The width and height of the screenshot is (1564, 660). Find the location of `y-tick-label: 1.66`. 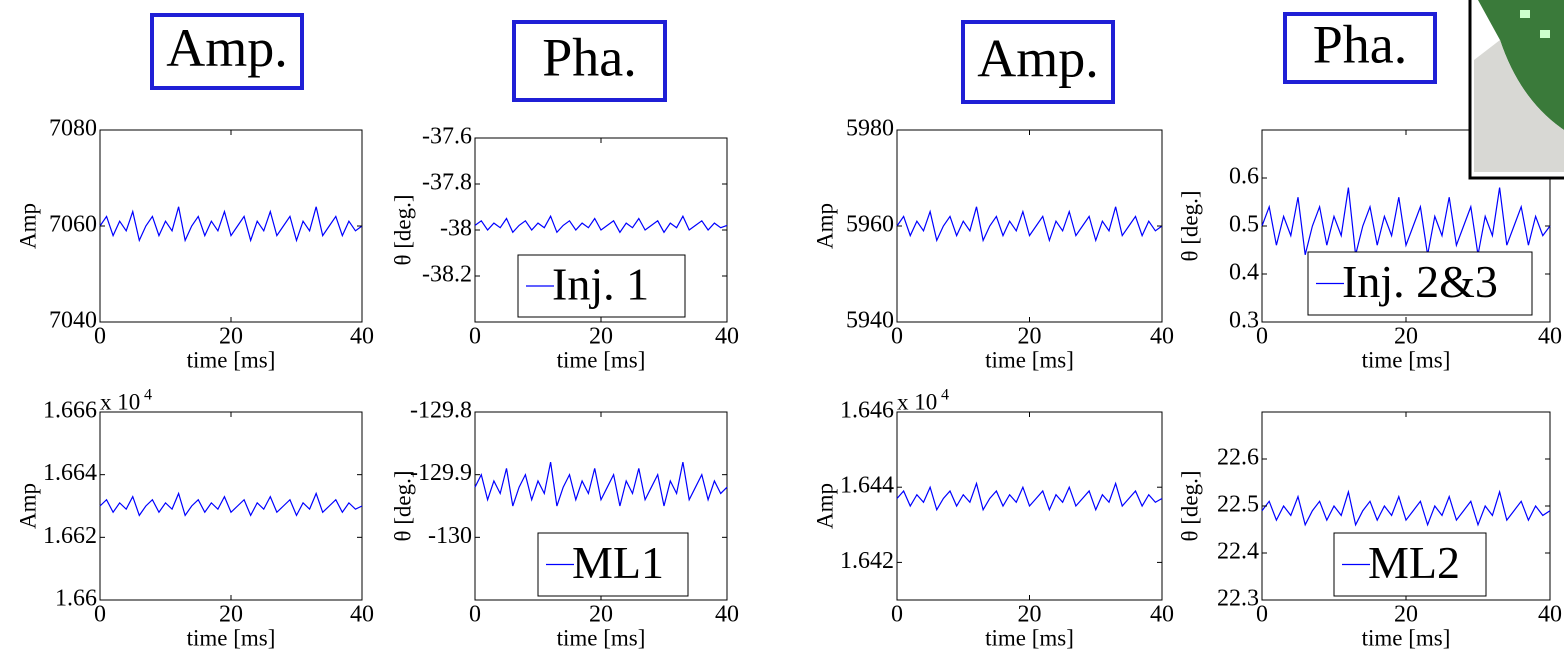

y-tick-label: 1.66 is located at coordinates (76, 599).